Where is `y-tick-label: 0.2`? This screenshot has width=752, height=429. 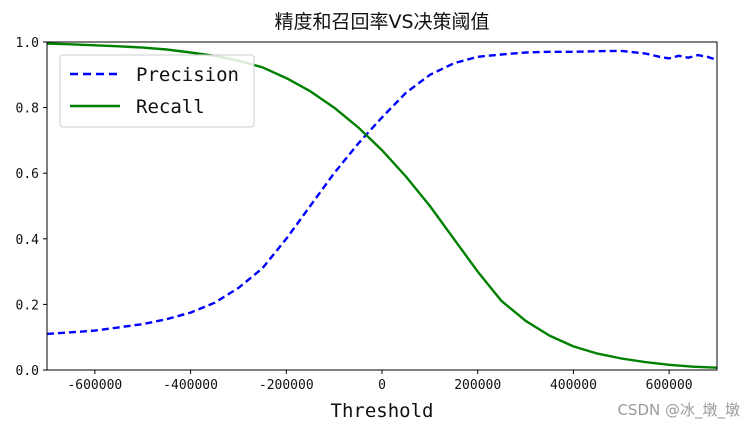
y-tick-label: 0.2 is located at coordinates (27, 305).